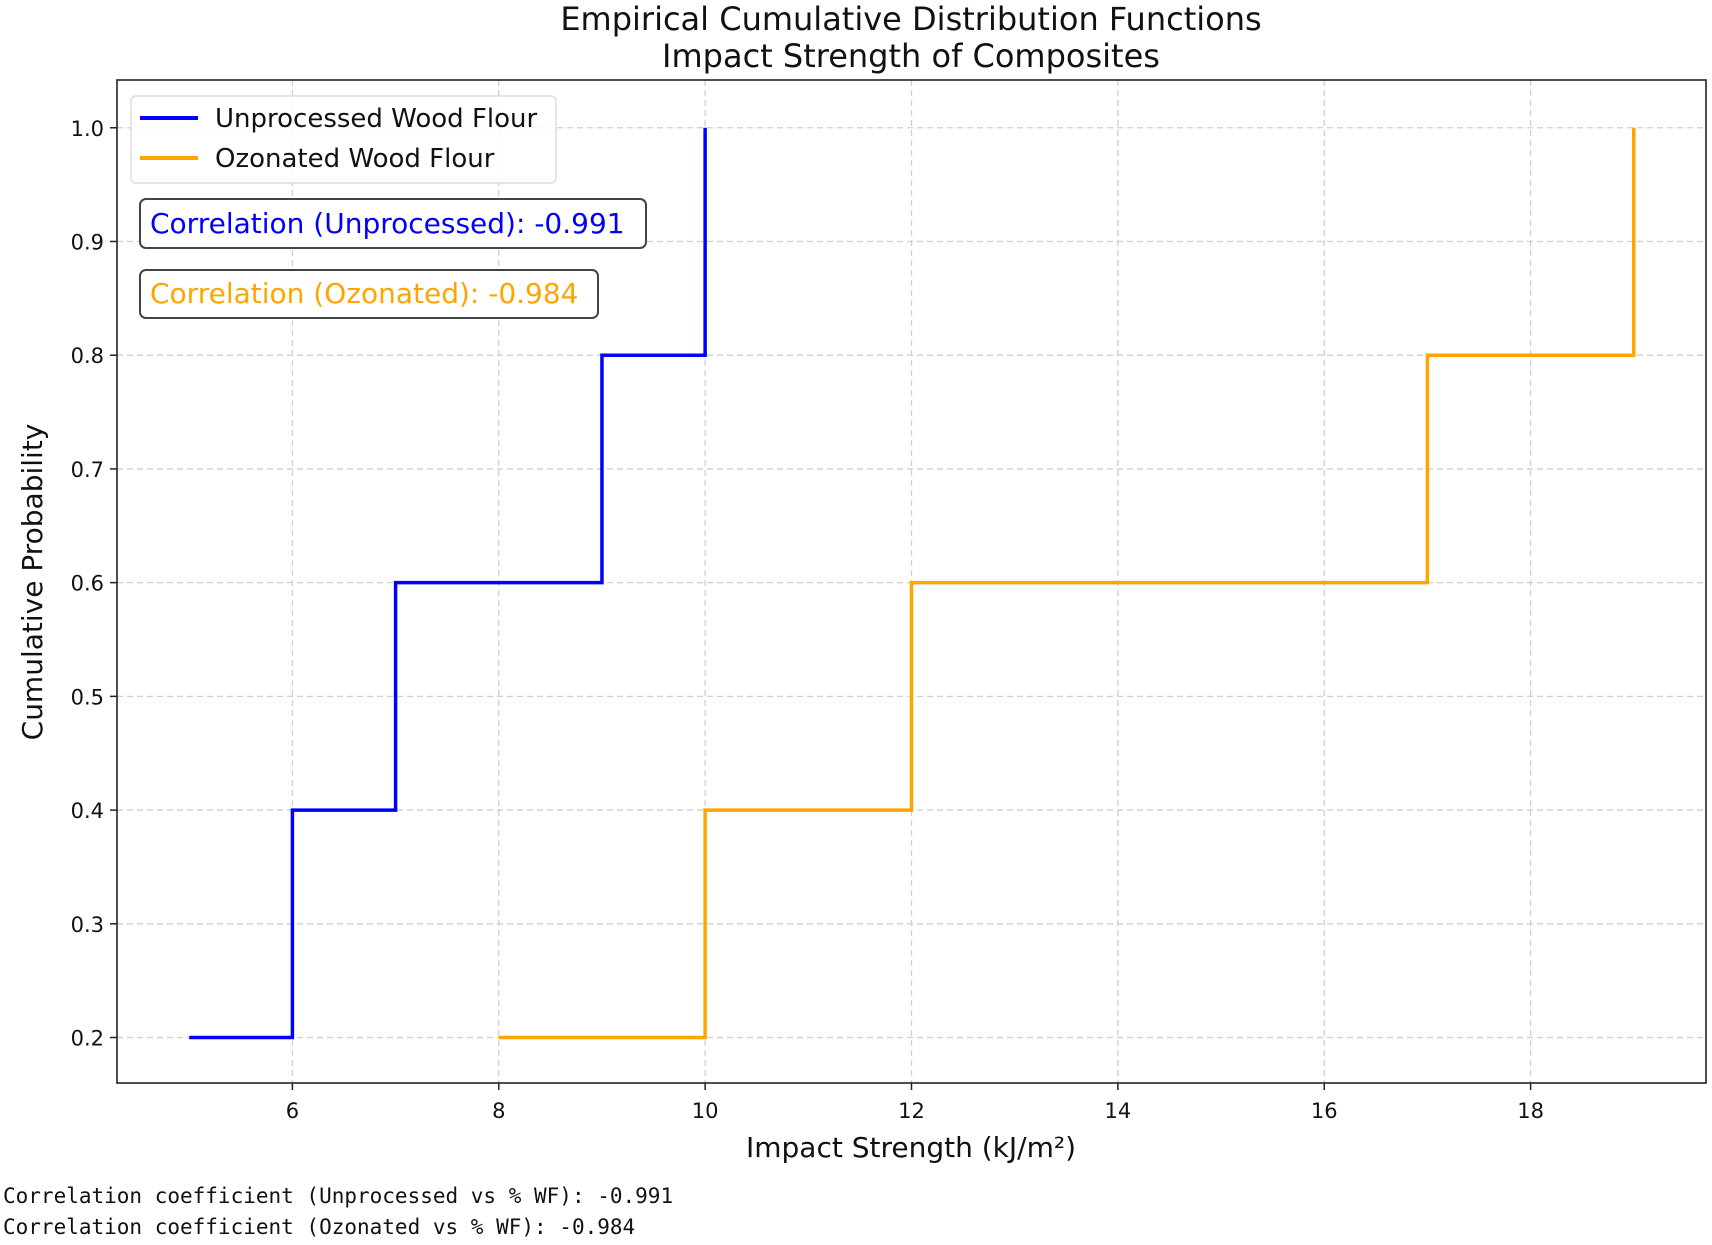 The width and height of the screenshot is (1712, 1245). I want to click on annotation-ozonated-text: Correlation (Ozonated): -0.984, so click(364, 293).